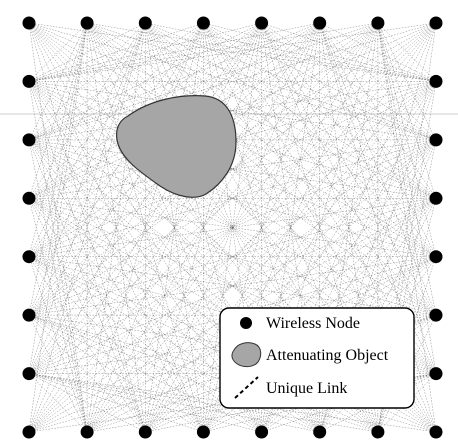 The height and width of the screenshot is (442, 458). I want to click on legend-link-label: Unique Link, so click(306, 388).